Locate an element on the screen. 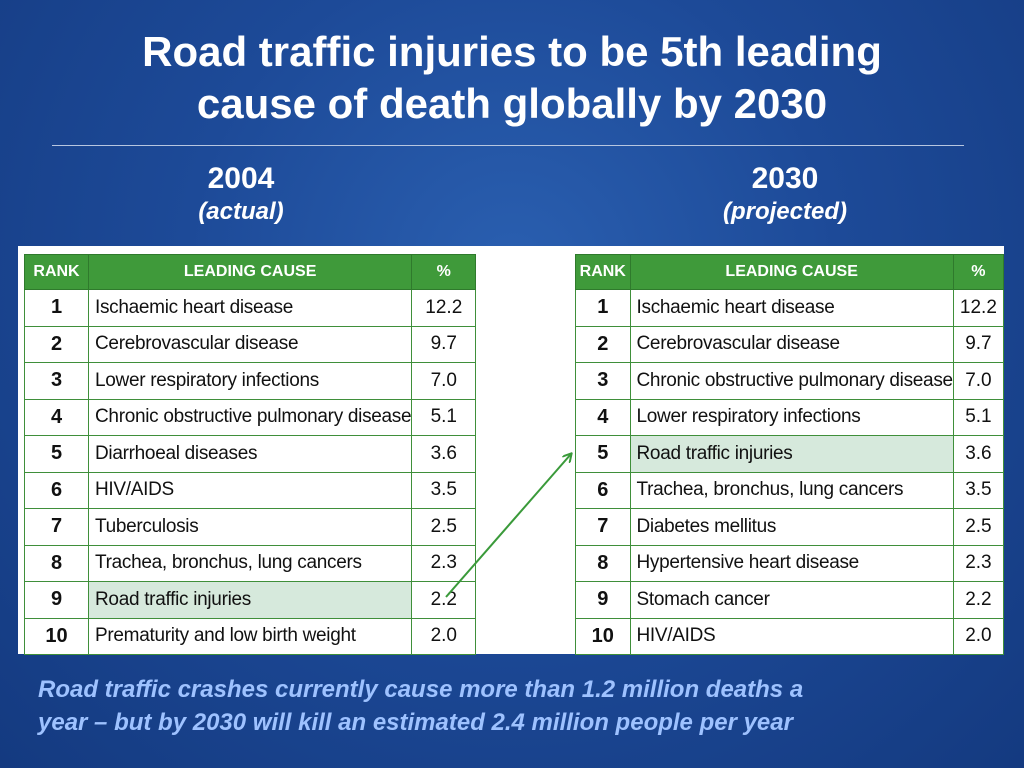  year-heading-2004: 2004 (actual) is located at coordinates (241, 194).